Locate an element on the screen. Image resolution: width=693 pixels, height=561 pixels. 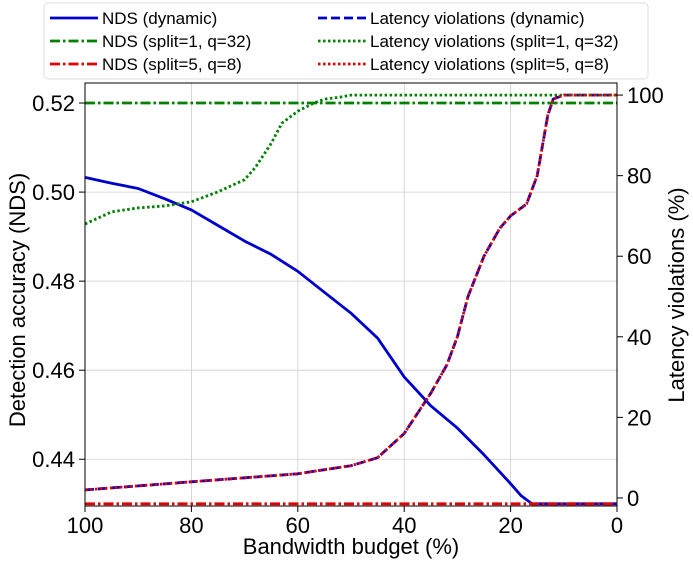
legend-box is located at coordinates (346, 41).